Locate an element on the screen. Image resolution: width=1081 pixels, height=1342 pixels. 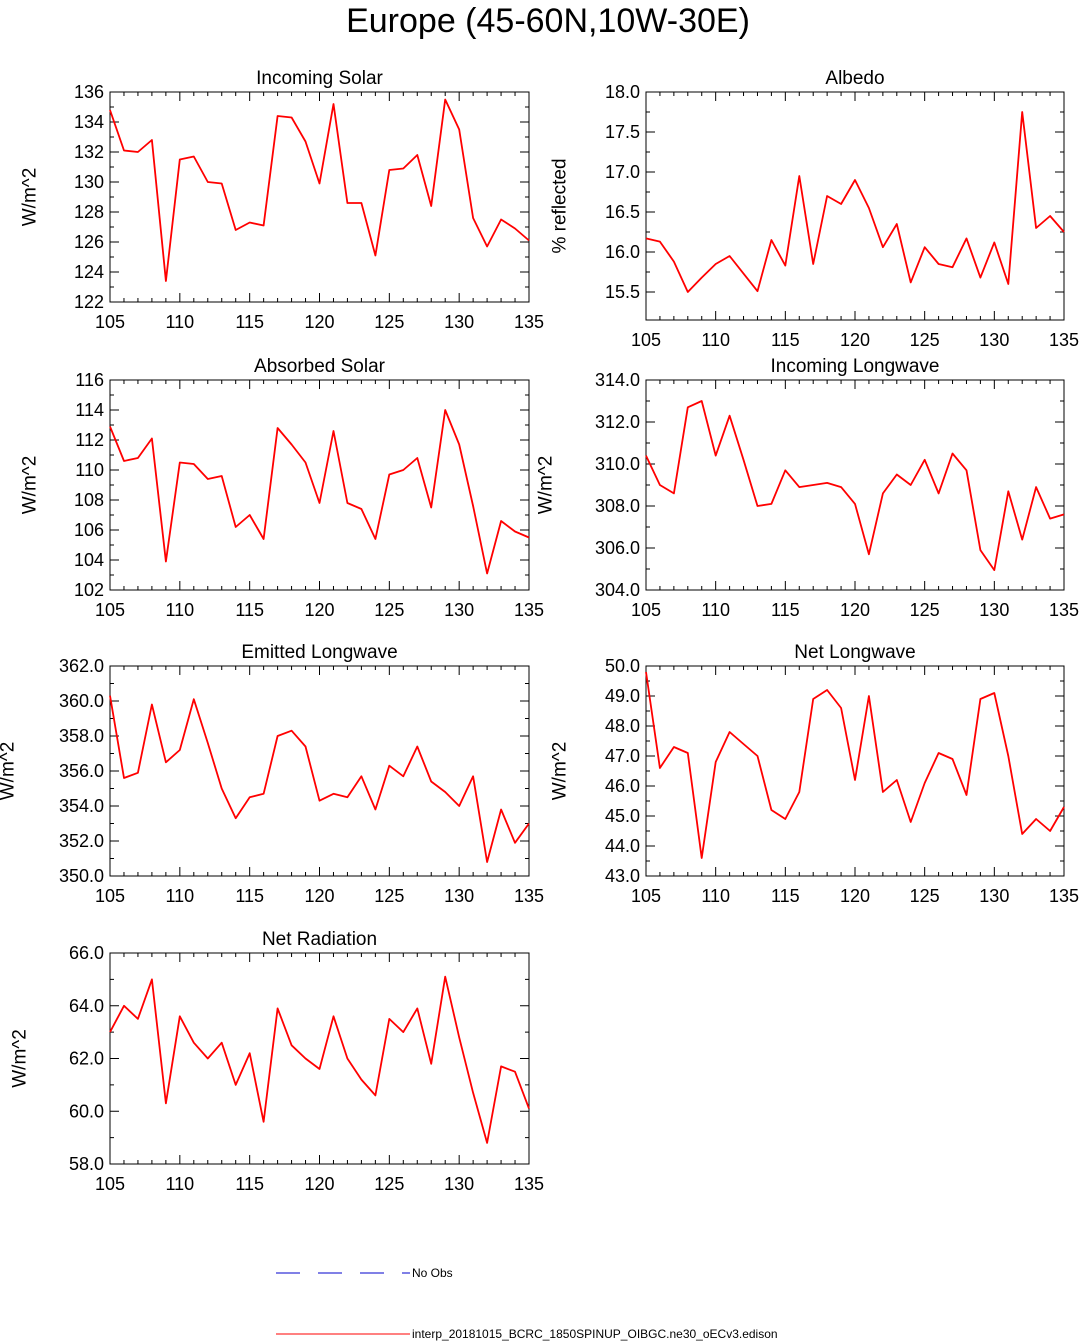
y-tick-label: 45.0 is located at coordinates (622, 816).